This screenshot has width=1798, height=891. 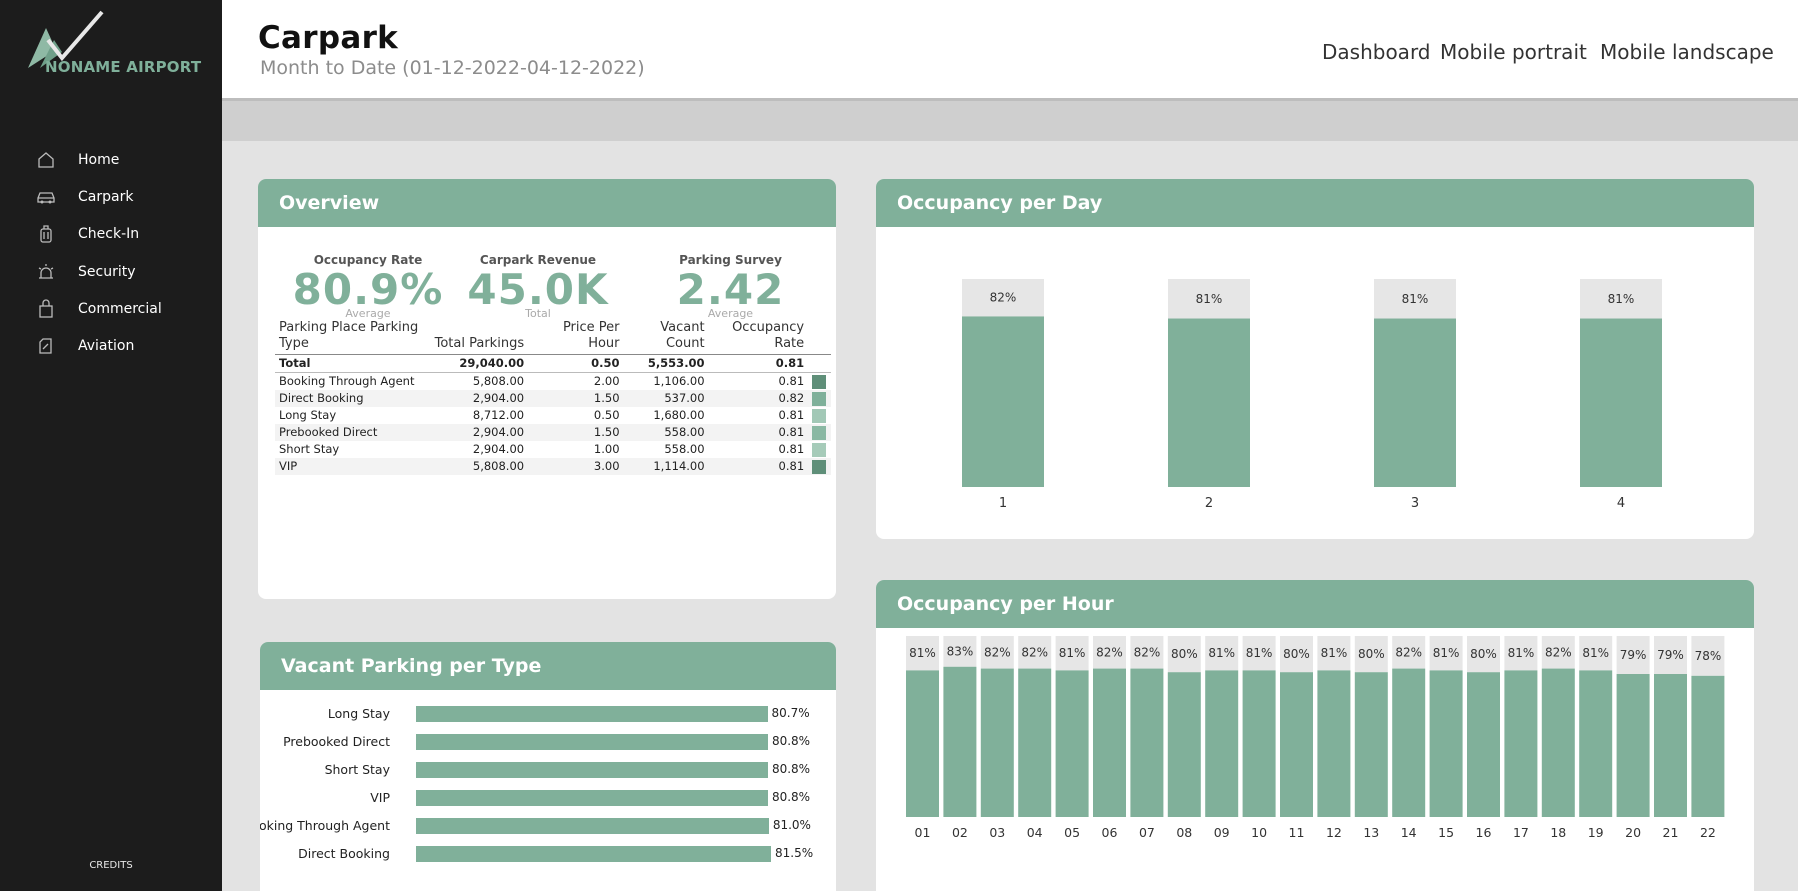 I want to click on column-header: Parking Place Parking Type, so click(x=353, y=337).